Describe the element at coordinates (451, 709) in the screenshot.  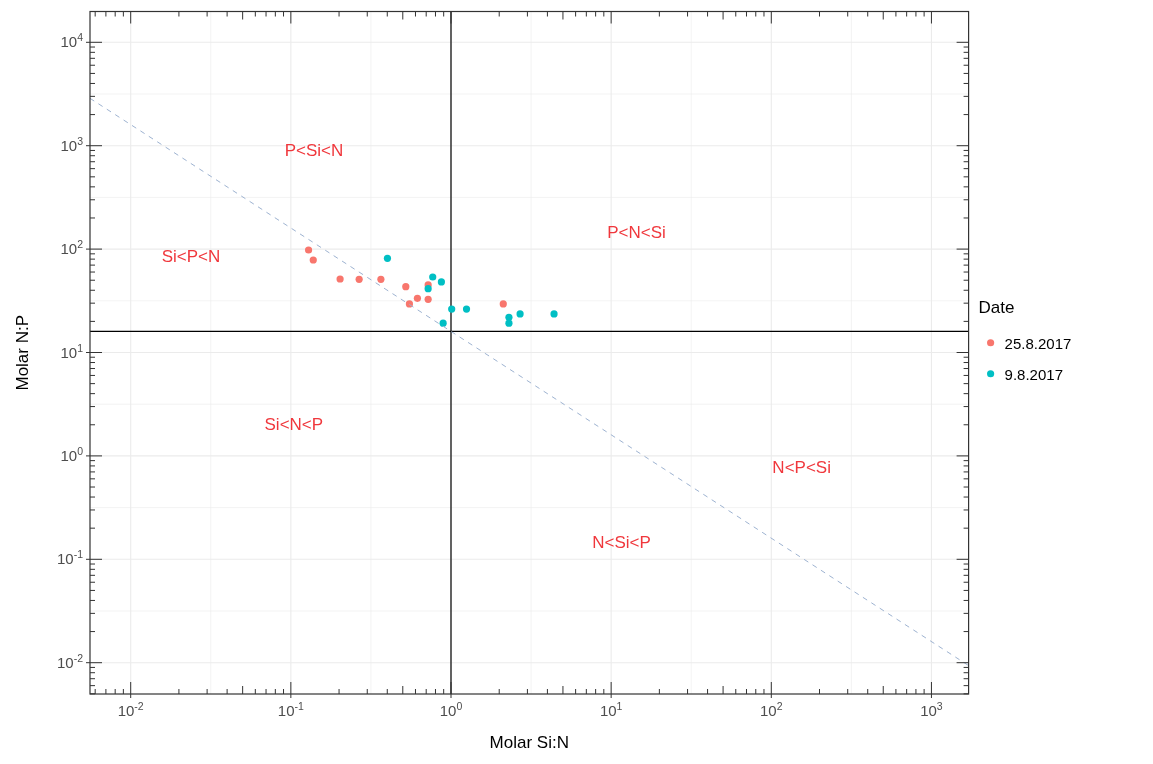
I see `x-tick-label: 10$^{0}$` at that location.